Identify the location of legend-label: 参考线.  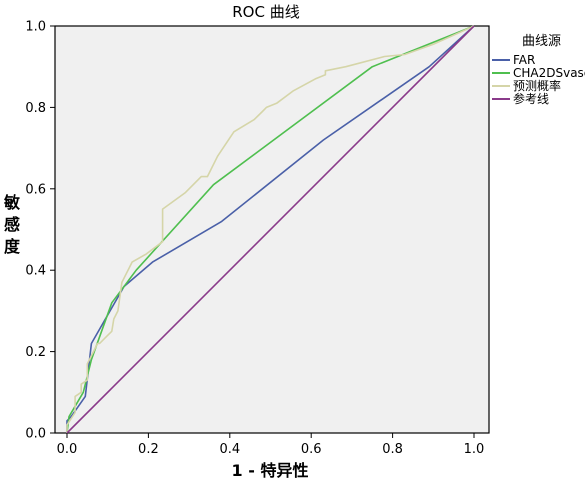
(531, 98).